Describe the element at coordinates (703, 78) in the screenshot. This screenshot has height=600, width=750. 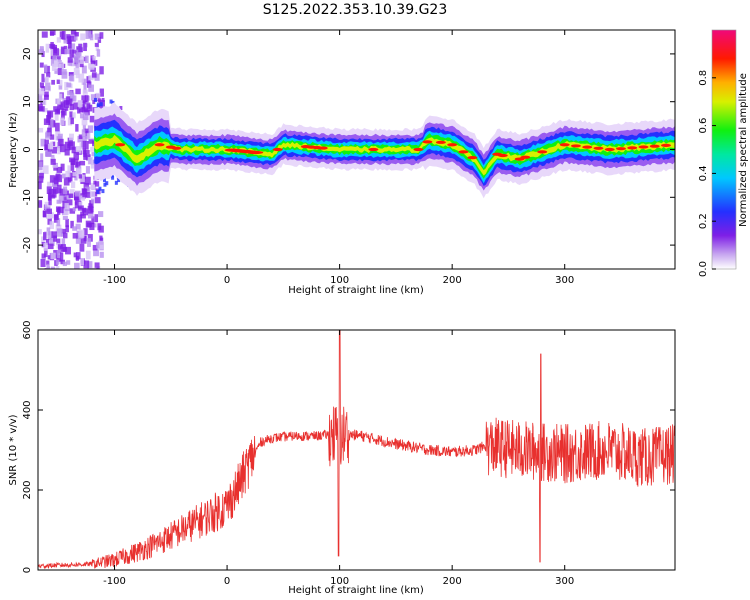
I see `colorbar-tick-label: 0.8` at that location.